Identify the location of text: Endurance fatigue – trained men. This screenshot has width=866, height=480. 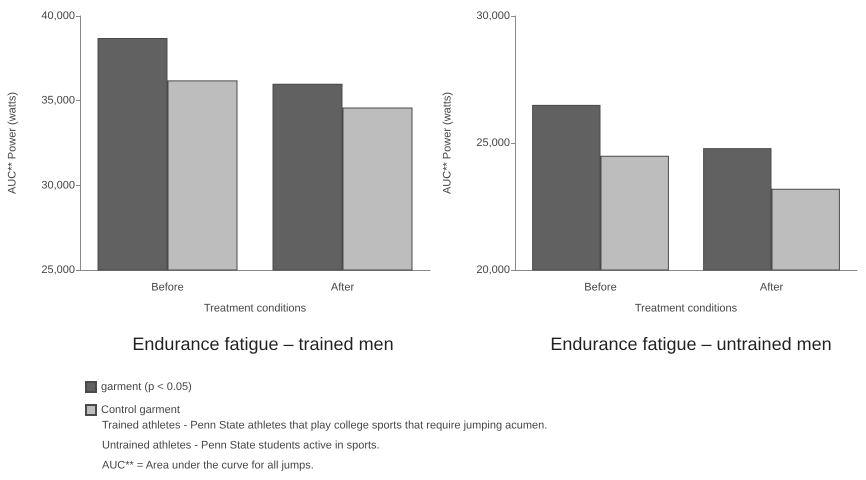
(263, 344).